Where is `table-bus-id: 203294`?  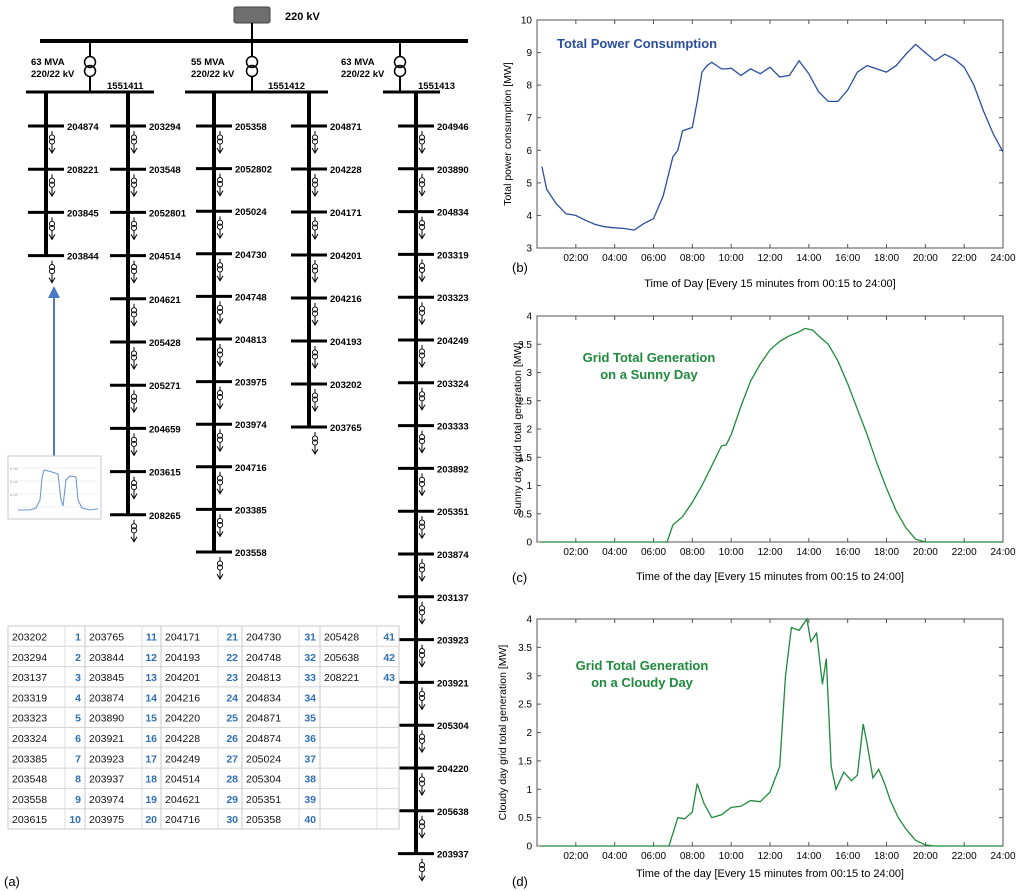 table-bus-id: 203294 is located at coordinates (29, 658).